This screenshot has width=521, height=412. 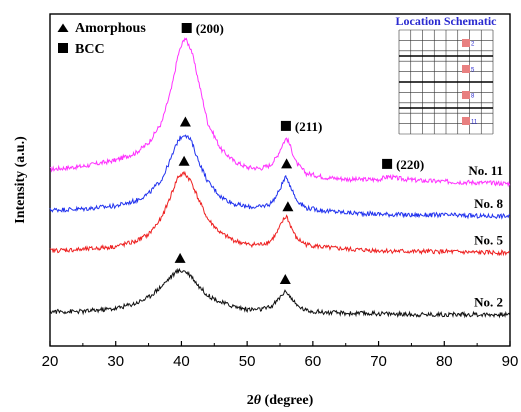 I want to click on legend: Amorphous BCC, so click(x=101, y=39).